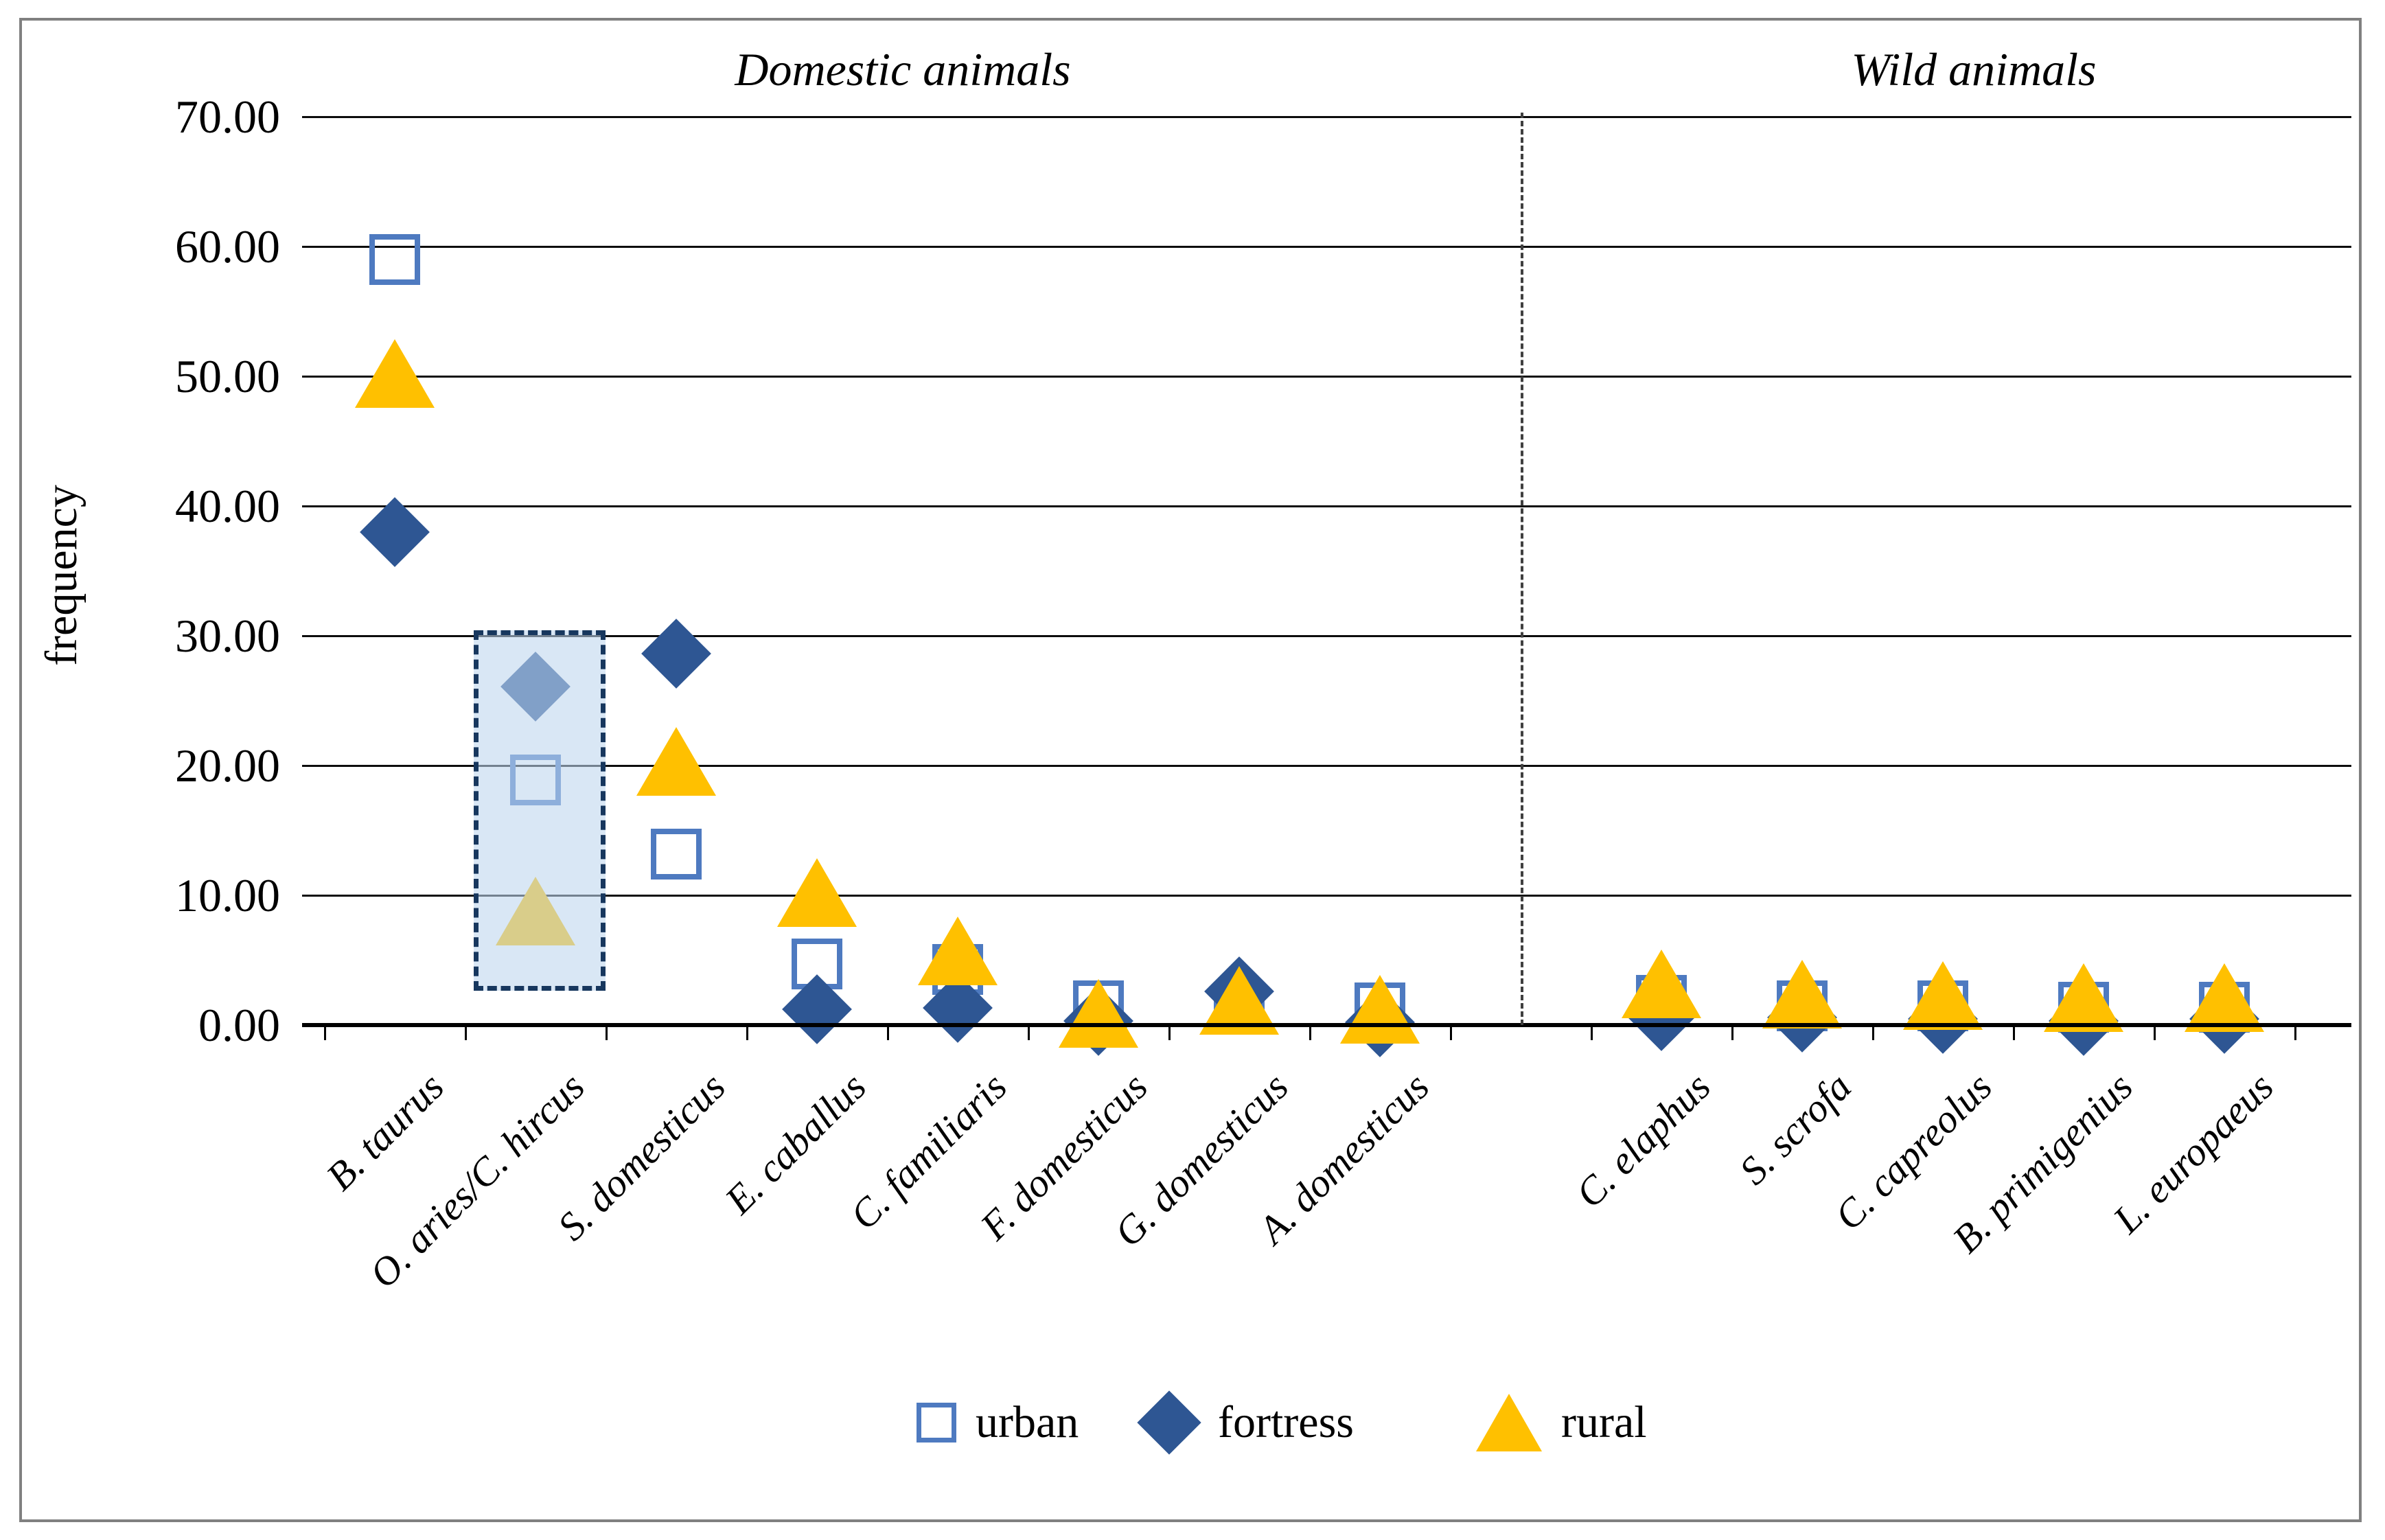  Describe the element at coordinates (1326, 1025) in the screenshot. I see `x-axis` at that location.